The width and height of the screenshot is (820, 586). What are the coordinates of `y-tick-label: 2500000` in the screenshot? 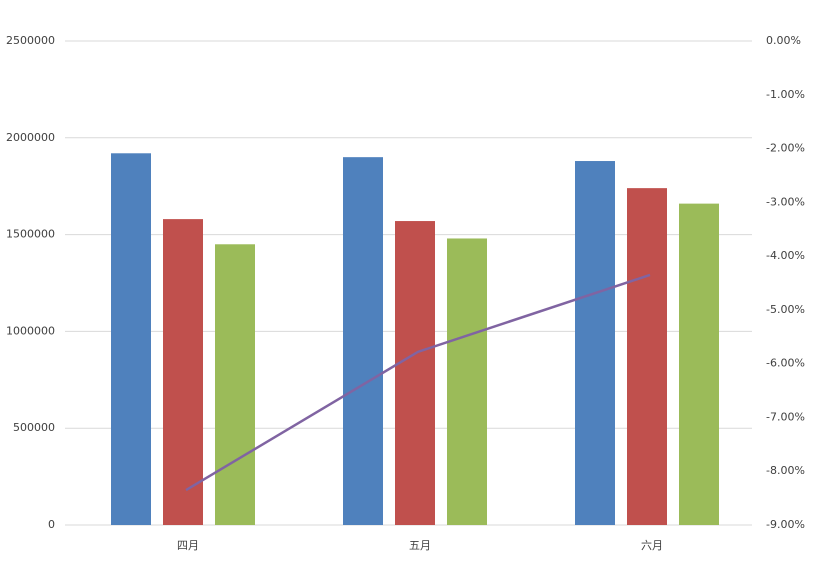 It's located at (30, 40).